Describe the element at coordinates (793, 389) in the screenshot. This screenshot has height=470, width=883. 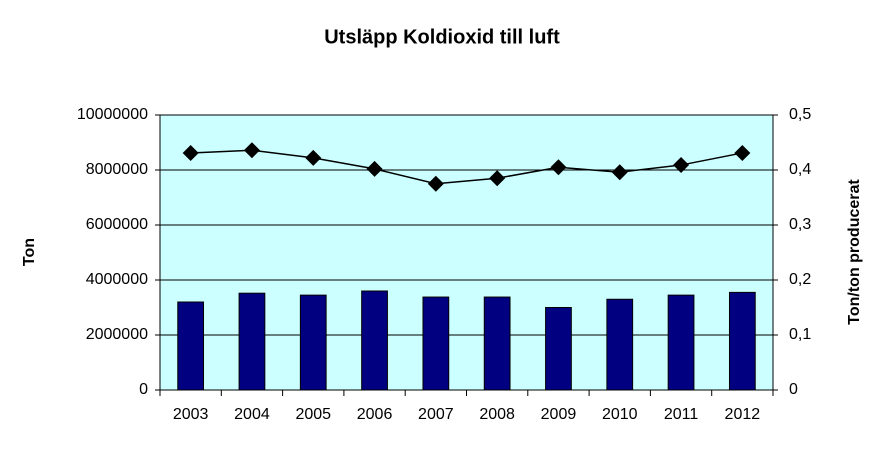
I see `y2-tick-label: 0` at that location.